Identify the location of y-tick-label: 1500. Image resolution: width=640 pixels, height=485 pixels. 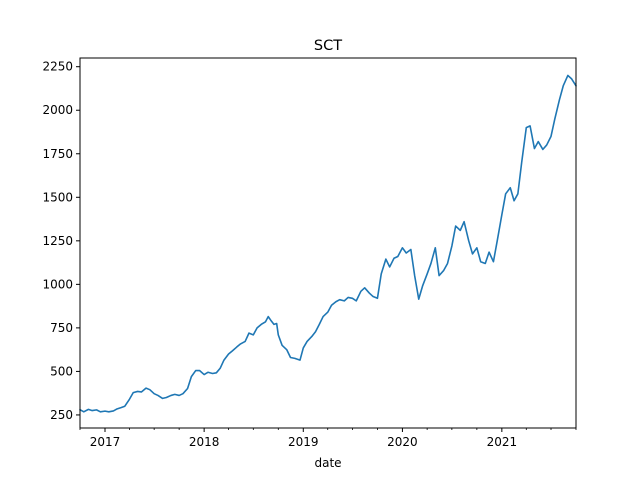
(57, 197).